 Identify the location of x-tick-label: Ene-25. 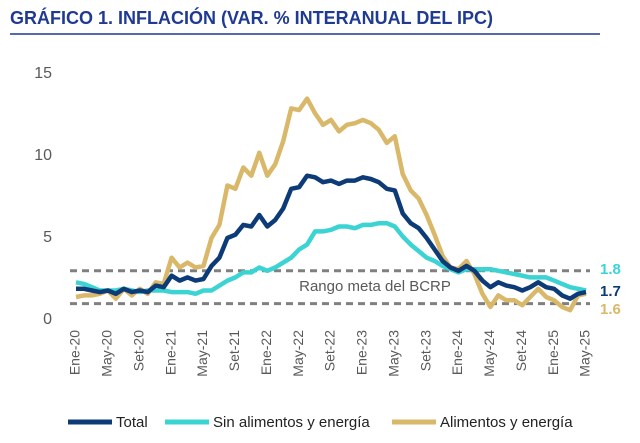
(553, 352).